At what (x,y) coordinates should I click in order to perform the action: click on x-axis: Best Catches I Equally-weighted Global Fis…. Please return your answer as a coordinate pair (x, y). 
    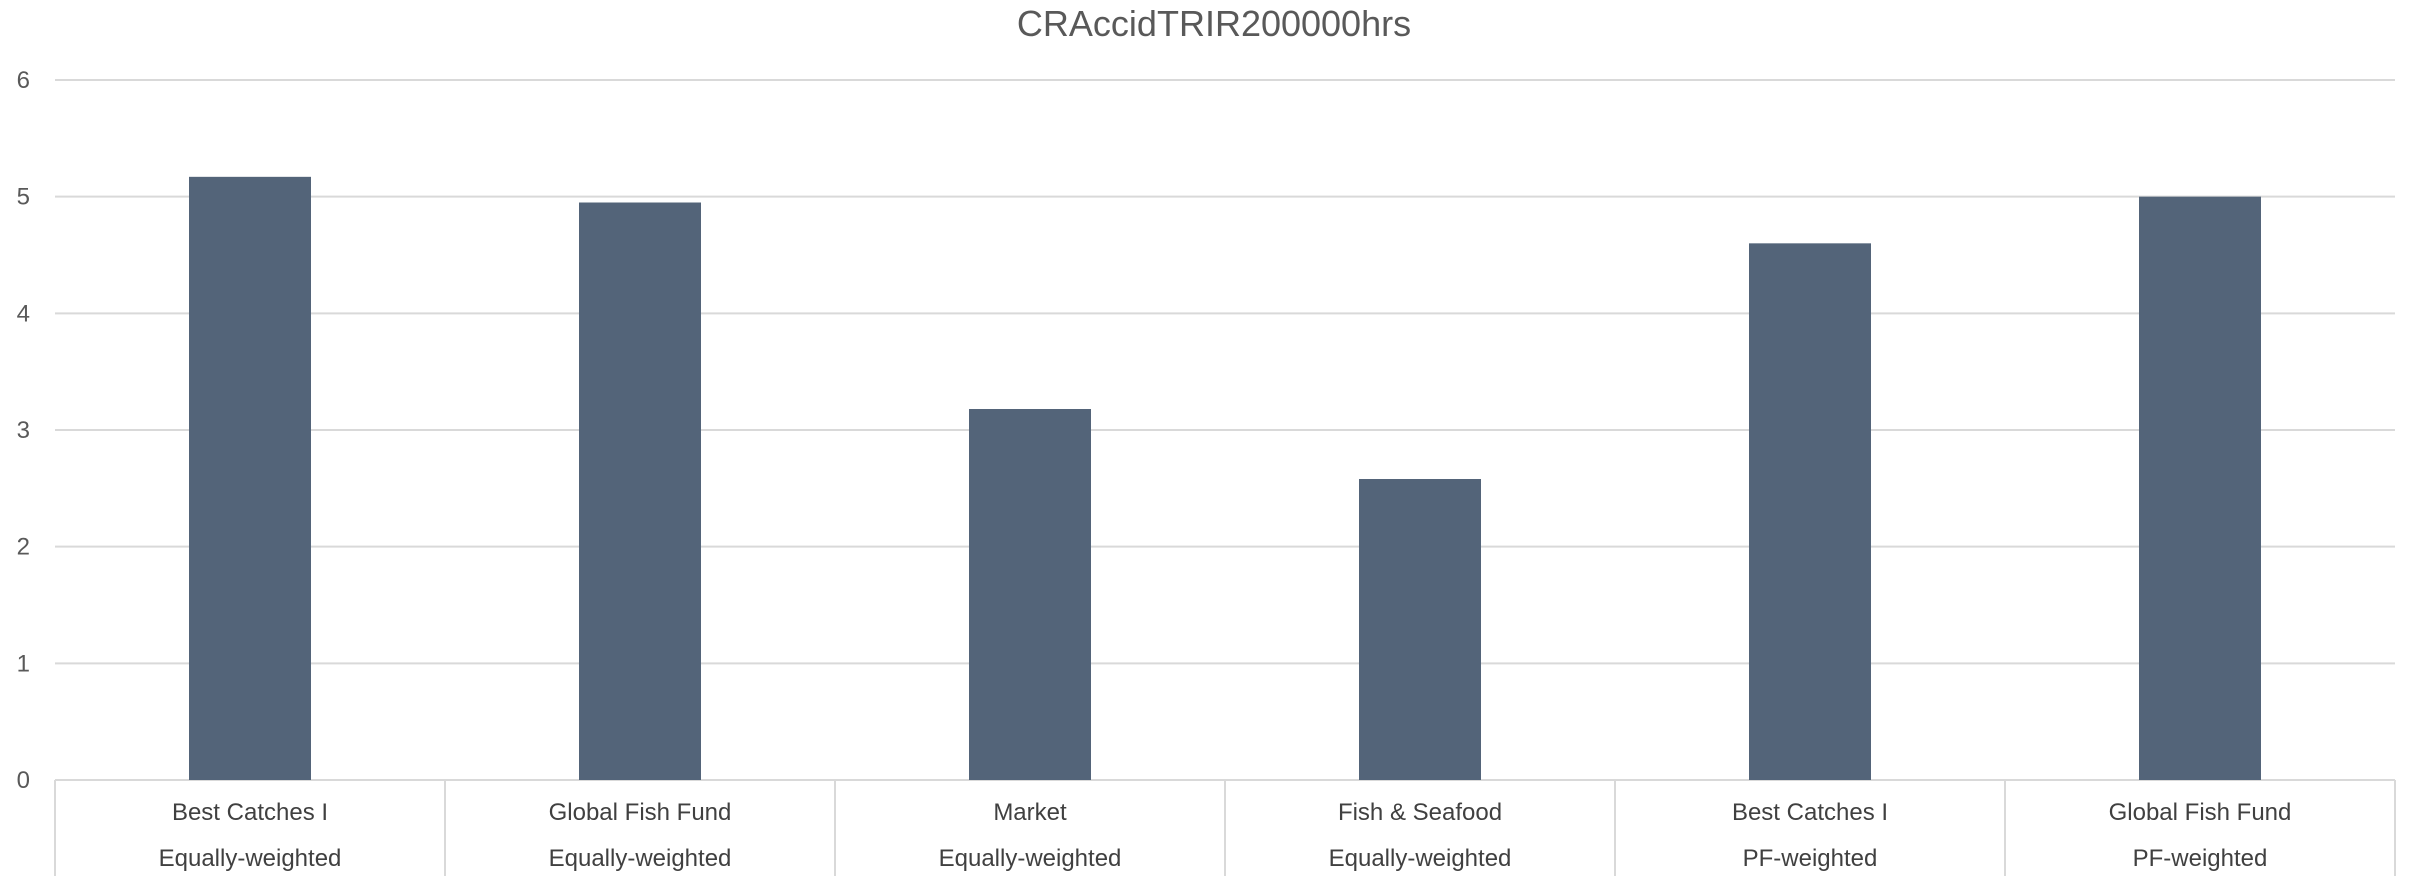
    Looking at the image, I should click on (1225, 828).